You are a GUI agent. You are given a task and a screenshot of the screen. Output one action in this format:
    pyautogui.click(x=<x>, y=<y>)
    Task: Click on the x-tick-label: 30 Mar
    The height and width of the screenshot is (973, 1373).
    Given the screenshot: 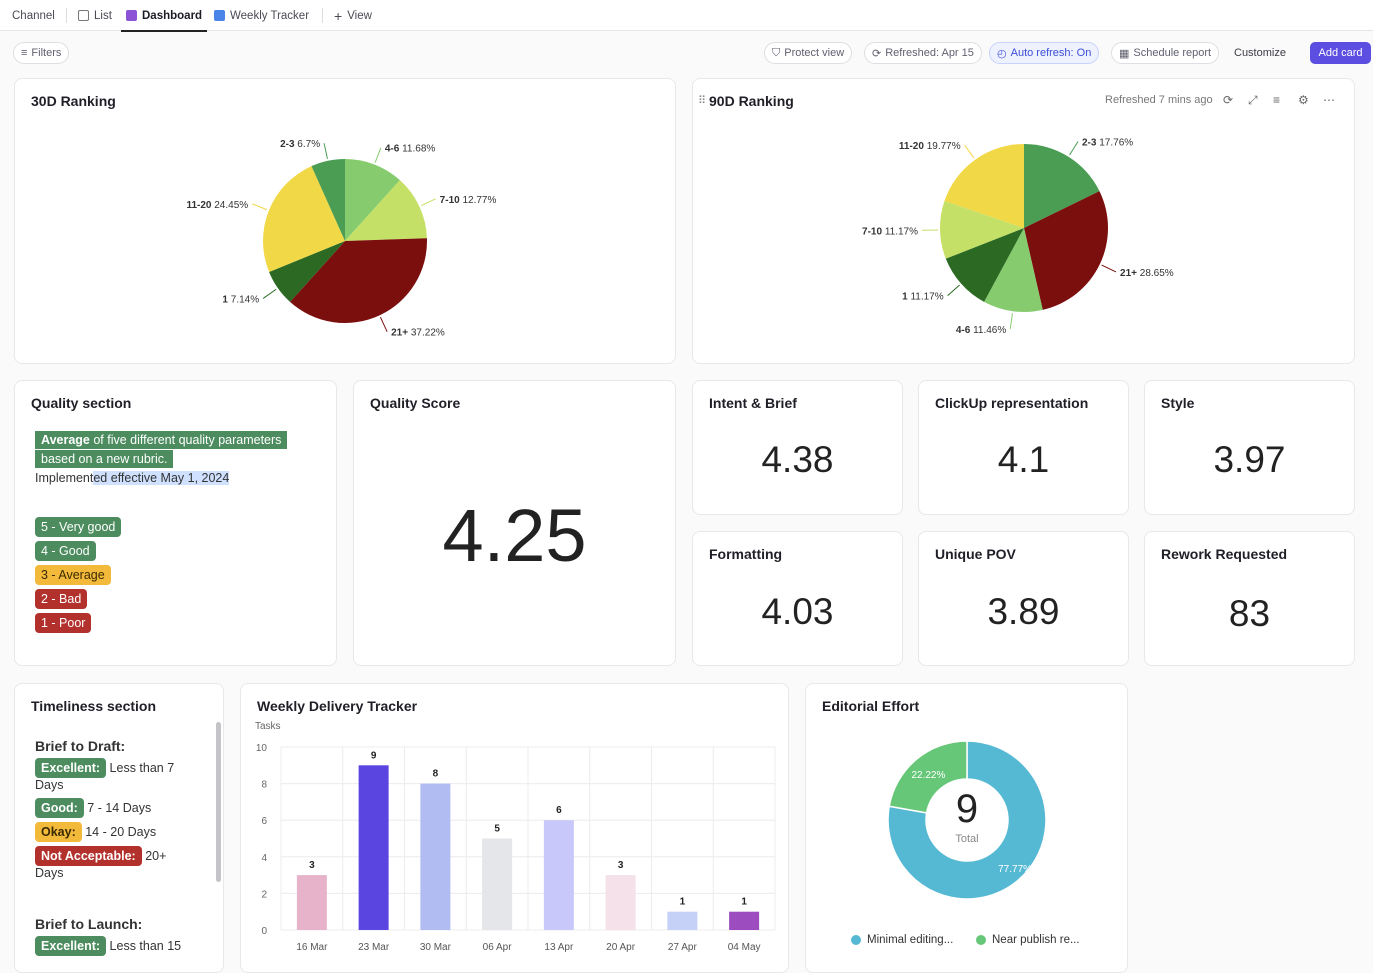 What is the action you would take?
    pyautogui.click(x=436, y=947)
    